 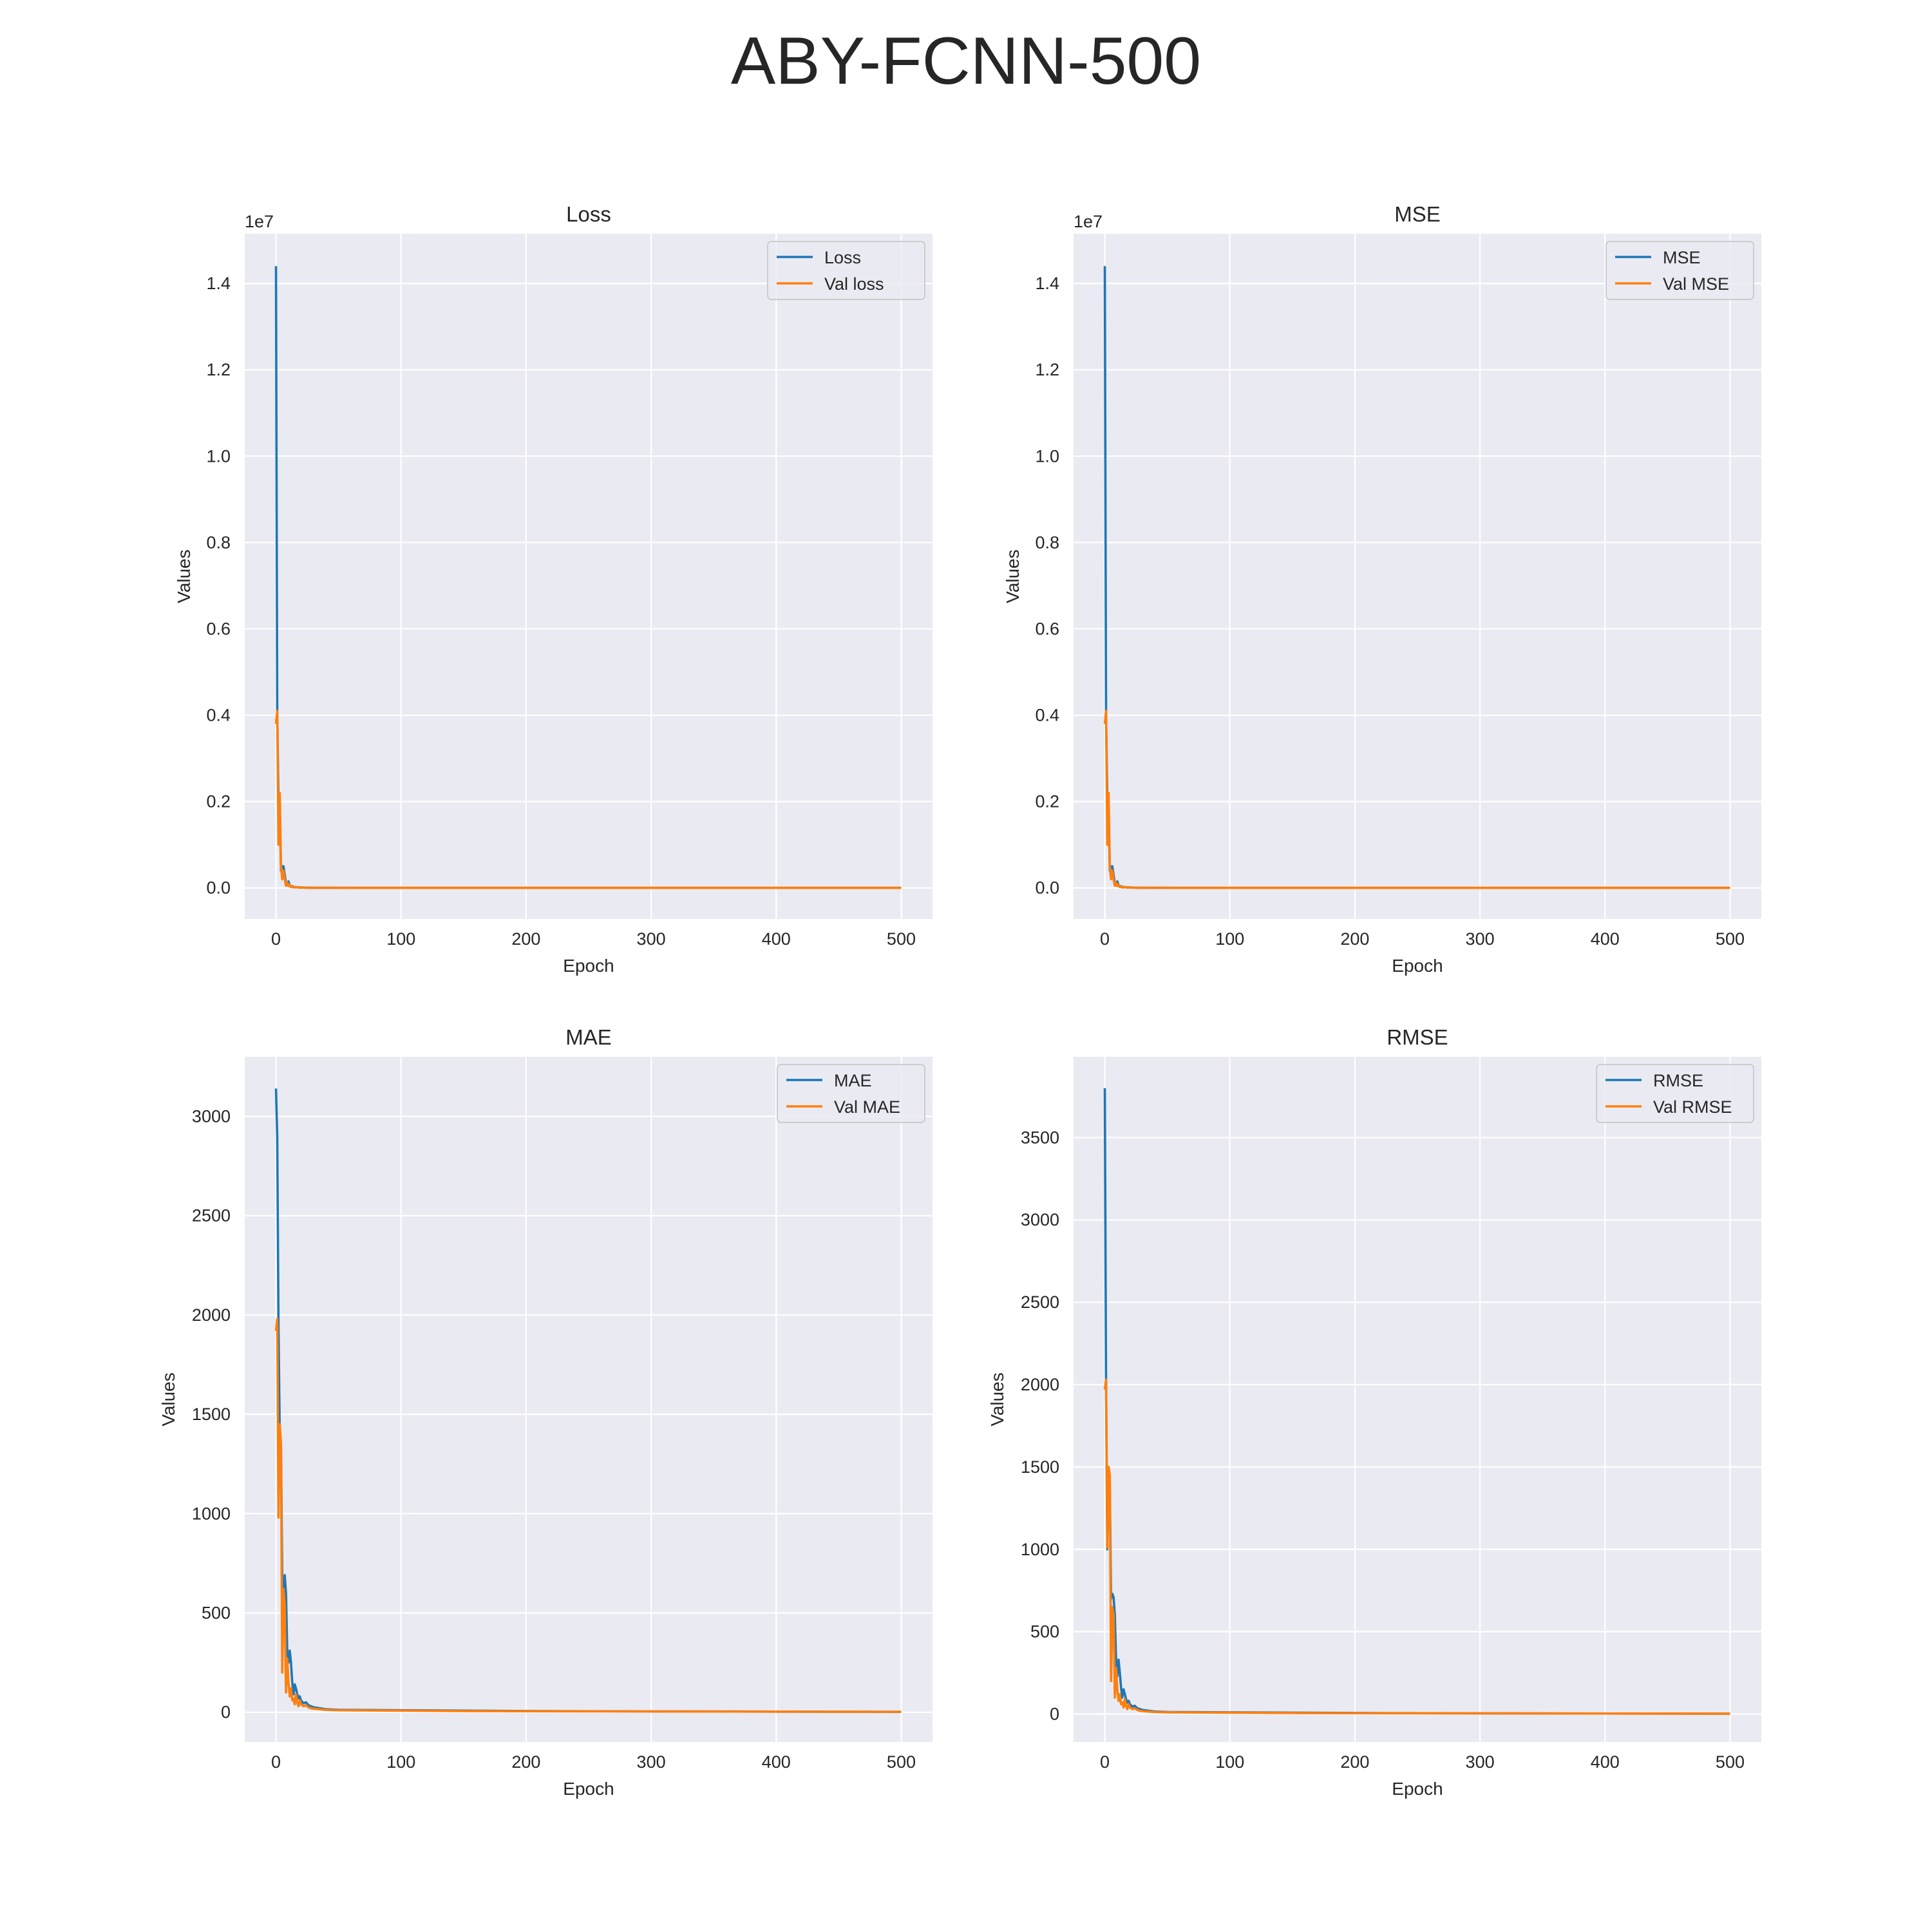 What do you see at coordinates (1417, 1037) in the screenshot?
I see `panel-title: RMSE` at bounding box center [1417, 1037].